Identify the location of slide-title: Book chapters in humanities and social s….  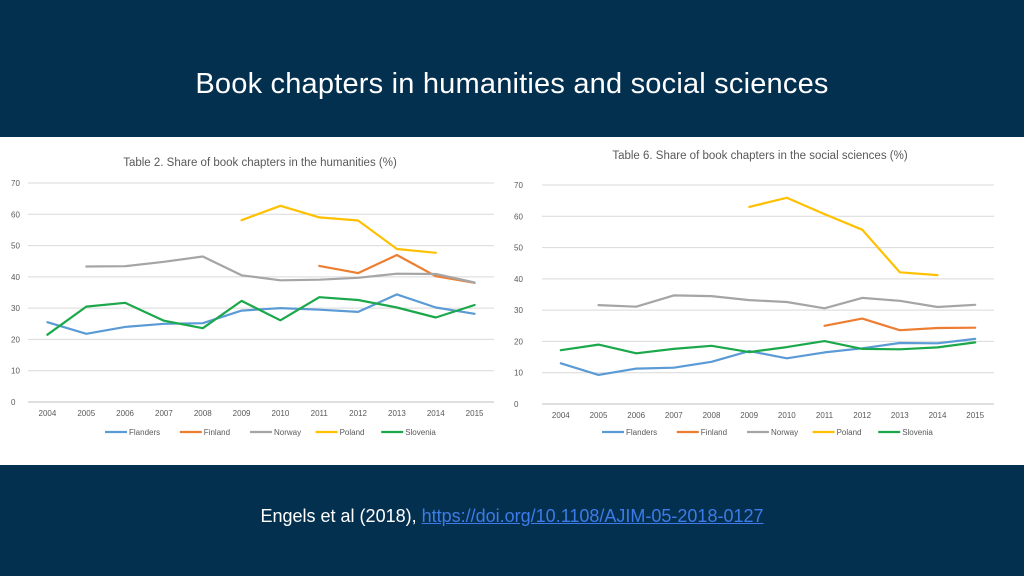
(512, 84).